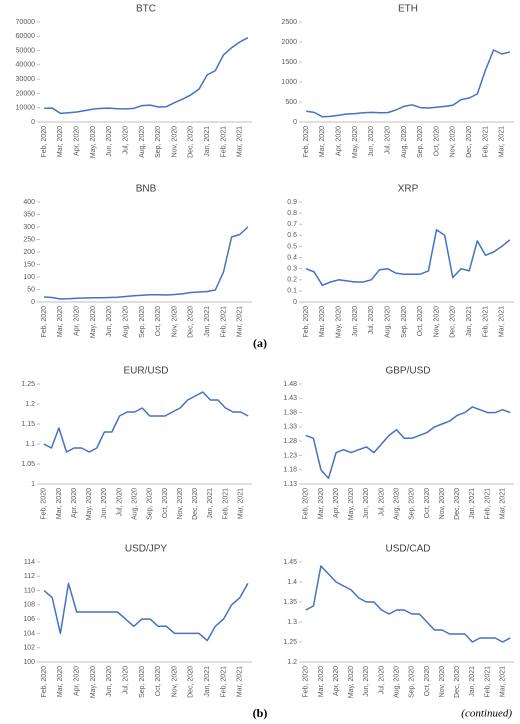  What do you see at coordinates (29, 252) in the screenshot?
I see `y-tick-label: 200` at bounding box center [29, 252].